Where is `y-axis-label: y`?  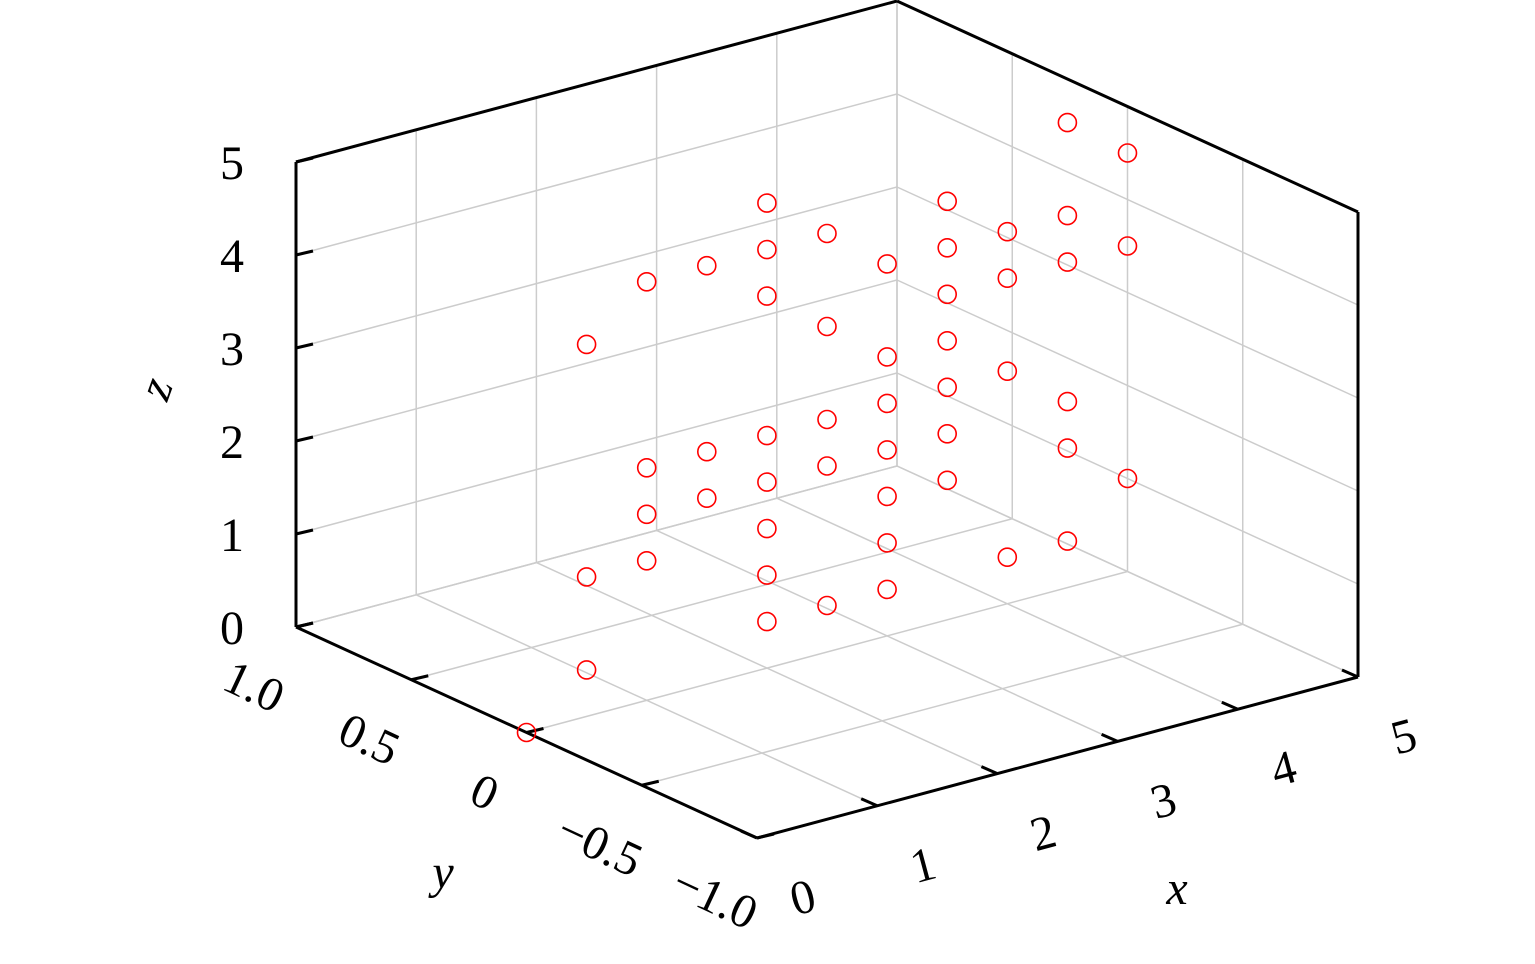
y-axis-label: y is located at coordinates (440, 872).